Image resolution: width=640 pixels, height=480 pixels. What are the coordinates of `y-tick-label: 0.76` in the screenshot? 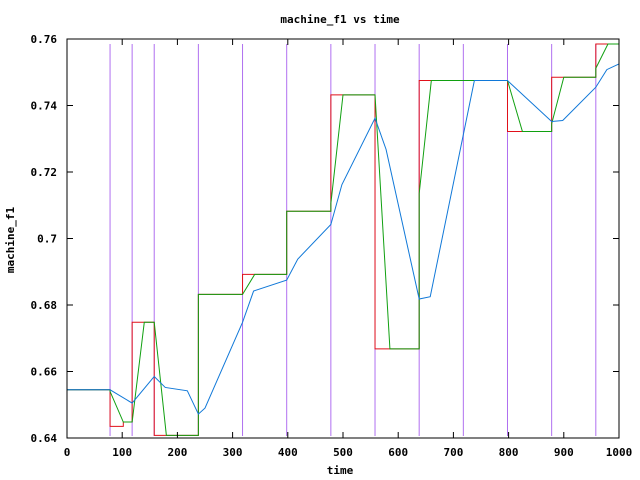 It's located at (44, 39).